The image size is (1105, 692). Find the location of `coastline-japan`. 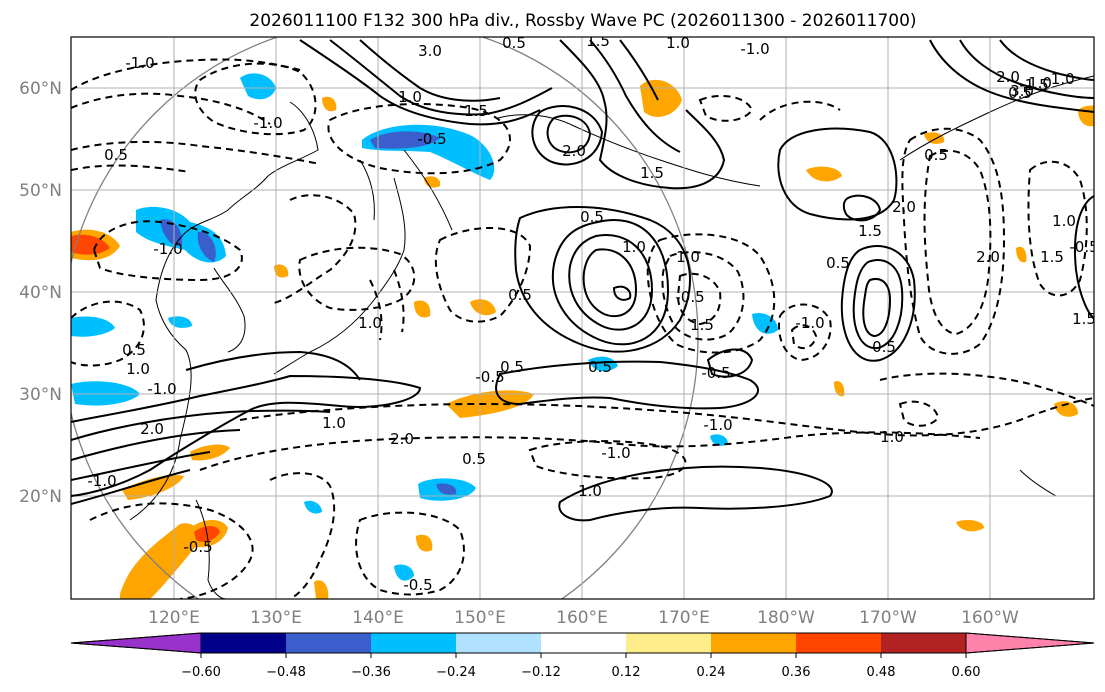

coastline-japan is located at coordinates (339, 276).